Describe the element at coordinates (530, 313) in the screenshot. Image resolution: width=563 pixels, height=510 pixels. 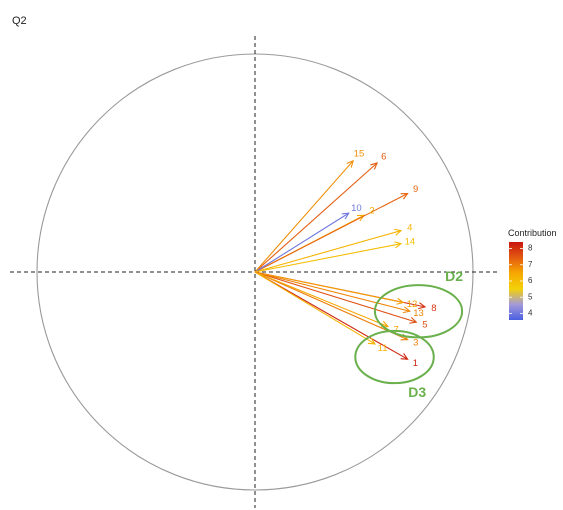
I see `legend-tick-label: 4` at that location.